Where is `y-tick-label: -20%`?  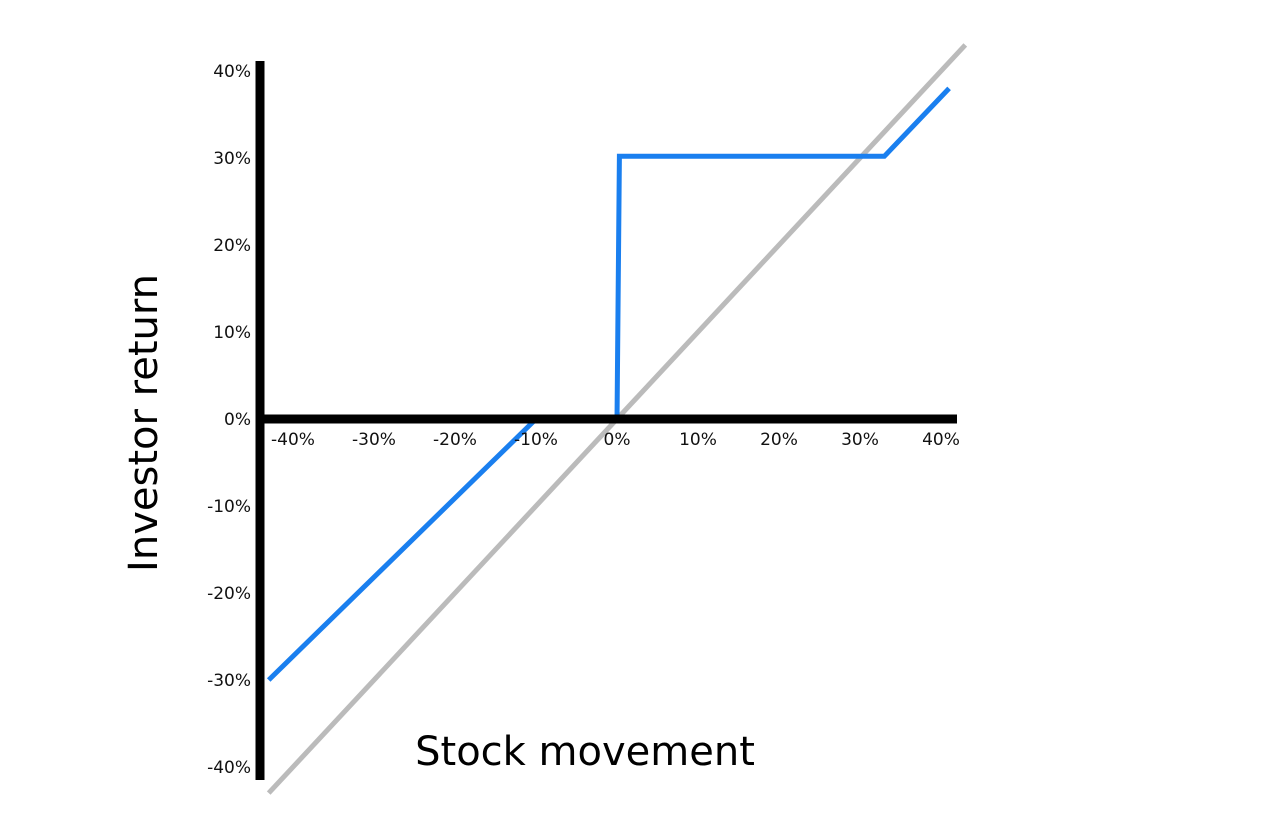
y-tick-label: -20% is located at coordinates (229, 594).